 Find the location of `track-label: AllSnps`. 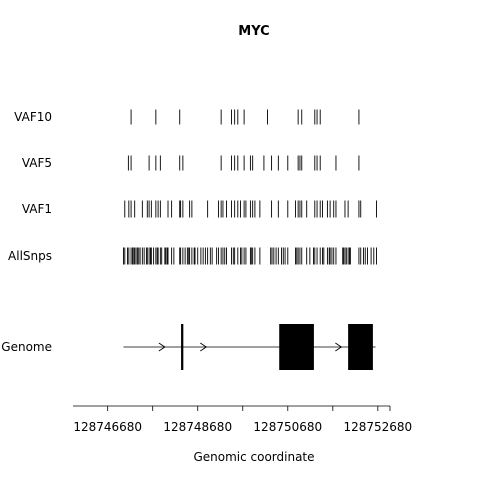

track-label: AllSnps is located at coordinates (30, 256).